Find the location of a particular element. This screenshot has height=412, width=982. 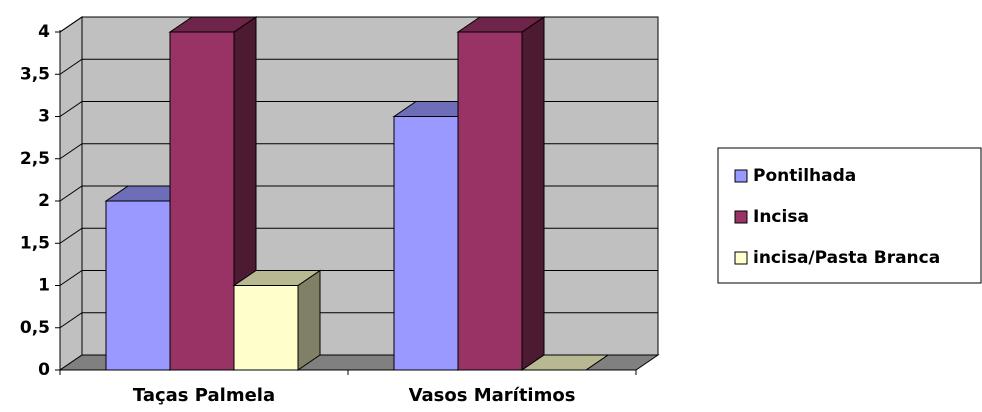

legend-box is located at coordinates (849, 215).